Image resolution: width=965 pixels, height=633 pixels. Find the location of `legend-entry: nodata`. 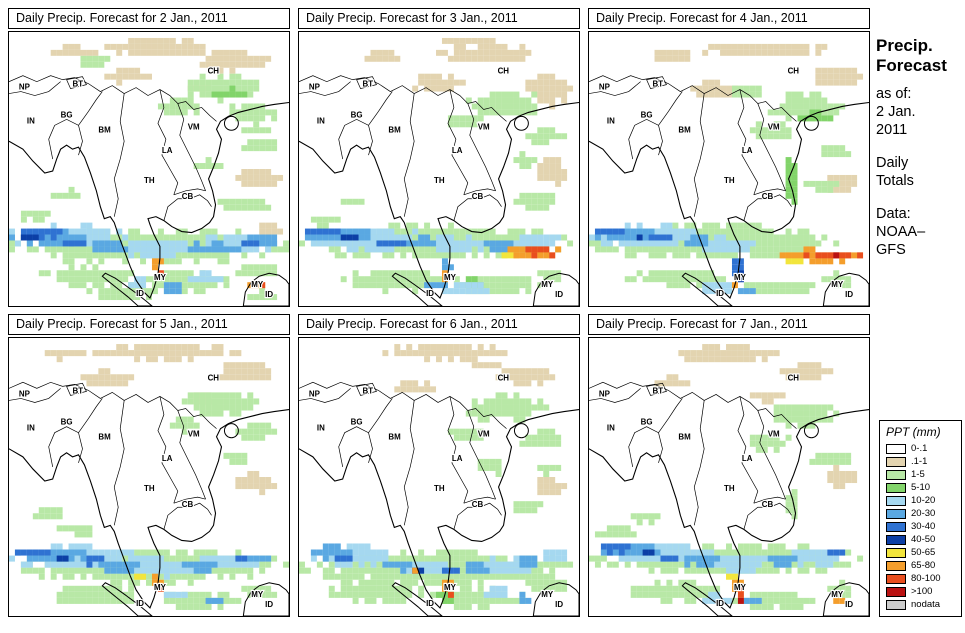

legend-entry: nodata is located at coordinates (921, 604).